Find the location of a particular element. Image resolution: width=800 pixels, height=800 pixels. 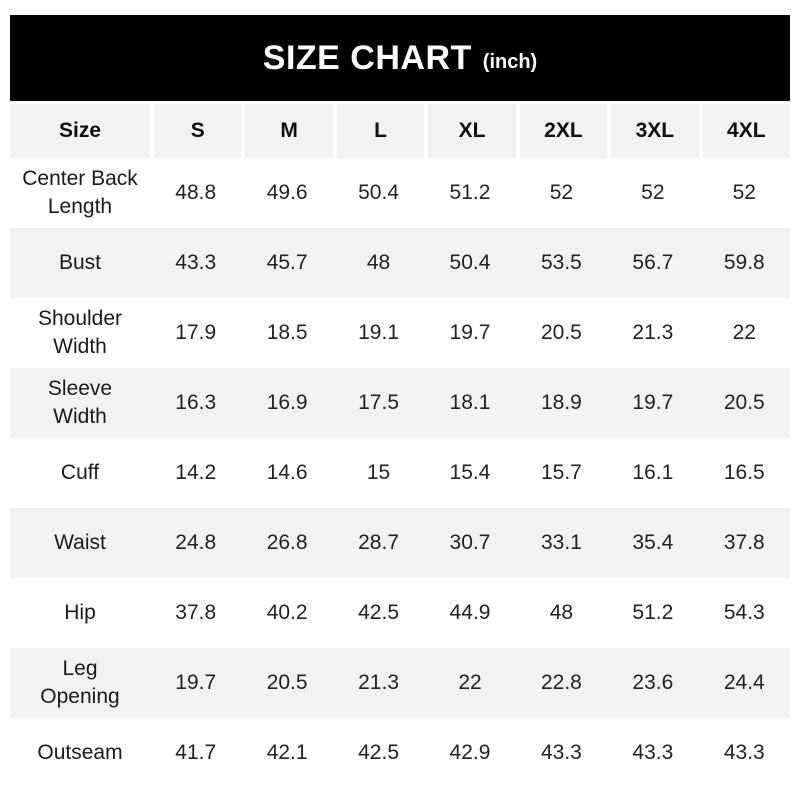

table-row: Leg Opening 19.7 20.5 21.3 22 22.8 23.6 24.4 is located at coordinates (400, 683).